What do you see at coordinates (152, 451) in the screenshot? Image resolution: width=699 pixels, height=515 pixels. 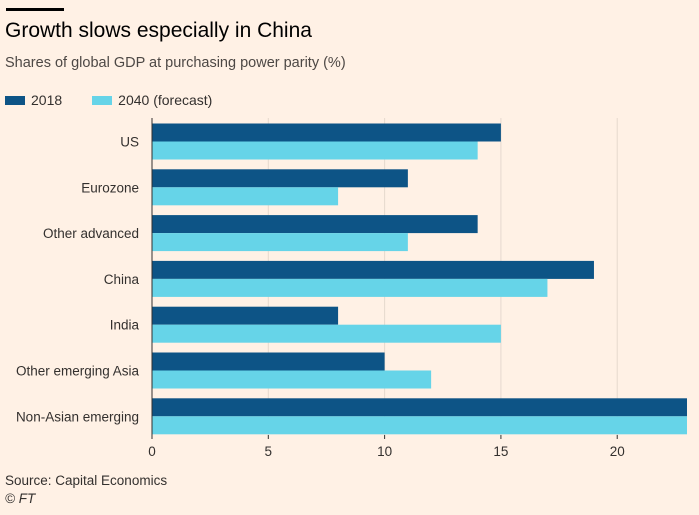 I see `x-tick-label-0: 0` at bounding box center [152, 451].